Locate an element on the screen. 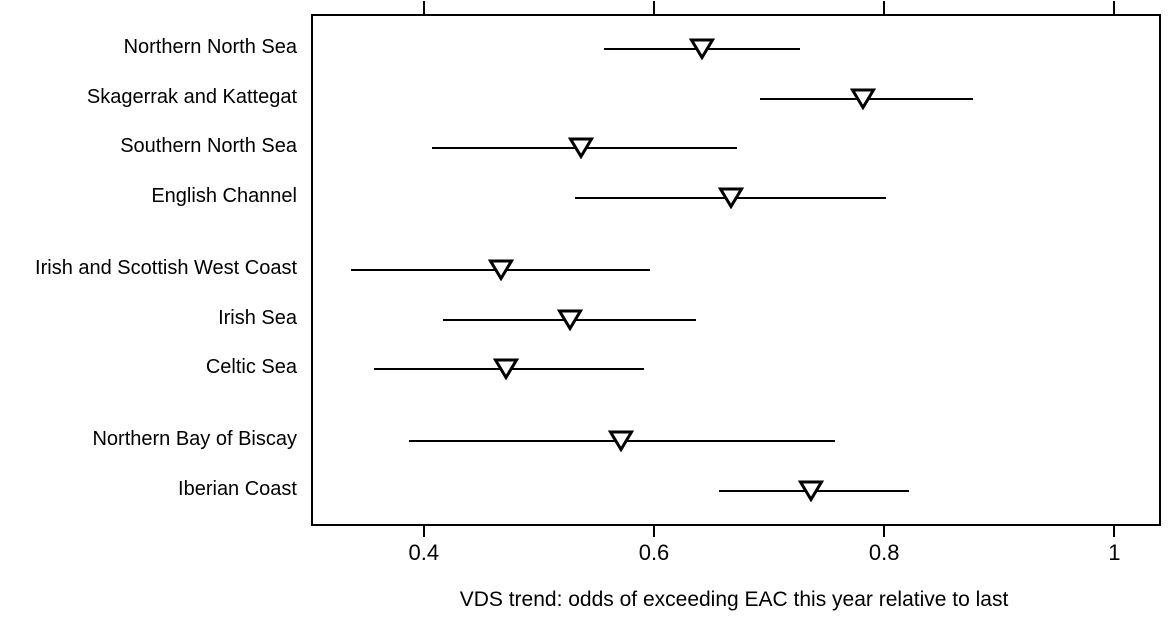 The height and width of the screenshot is (643, 1170). category-label: Celtic Sea is located at coordinates (251, 367).